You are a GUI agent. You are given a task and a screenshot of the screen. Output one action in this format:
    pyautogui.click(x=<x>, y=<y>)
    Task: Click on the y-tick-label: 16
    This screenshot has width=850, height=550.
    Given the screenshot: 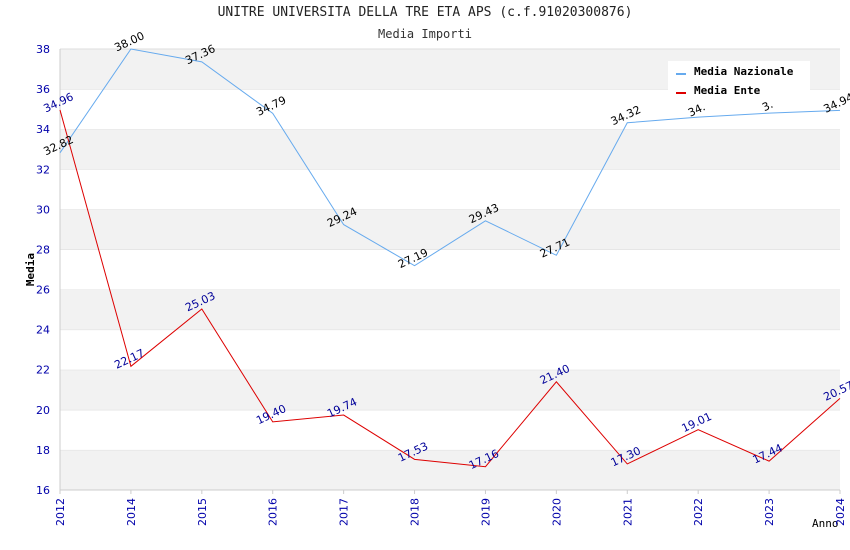 What is the action you would take?
    pyautogui.click(x=43, y=490)
    